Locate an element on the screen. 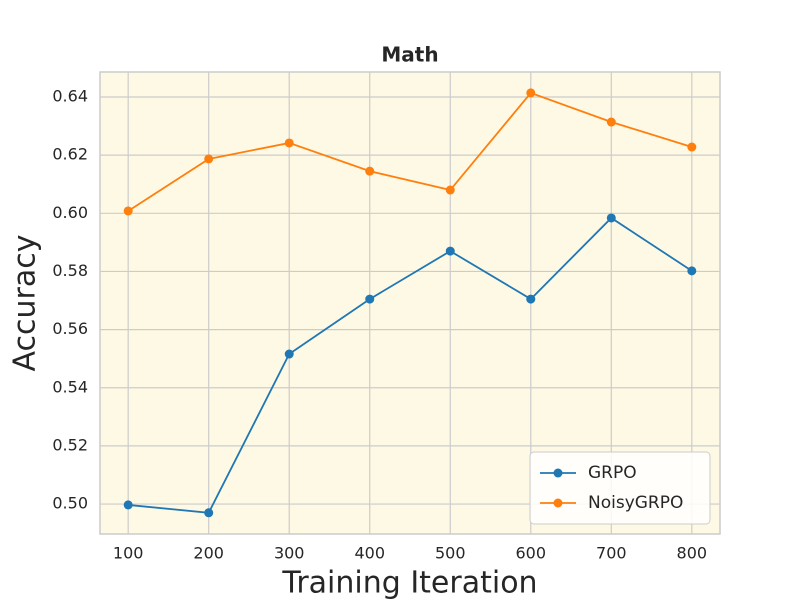  y-tick-label: 0.52 is located at coordinates (70, 444).